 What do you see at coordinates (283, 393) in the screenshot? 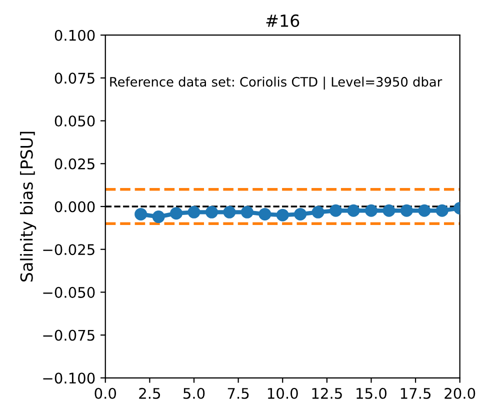
I see `x-tick-label: 10.0` at bounding box center [283, 393].